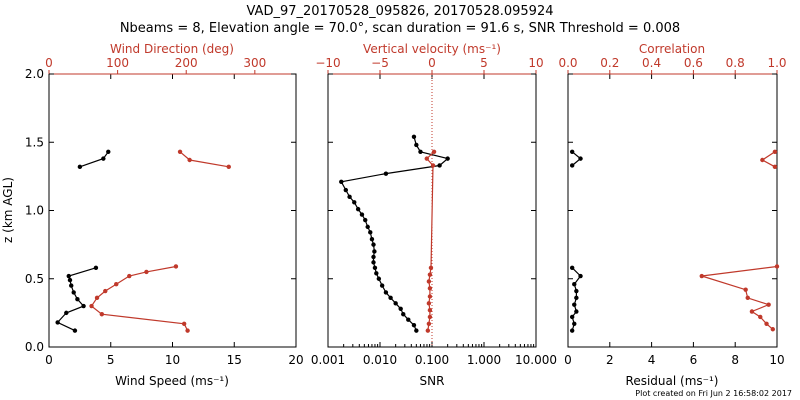  Describe the element at coordinates (694, 360) in the screenshot. I see `x-tick-label-bottom: 6` at that location.